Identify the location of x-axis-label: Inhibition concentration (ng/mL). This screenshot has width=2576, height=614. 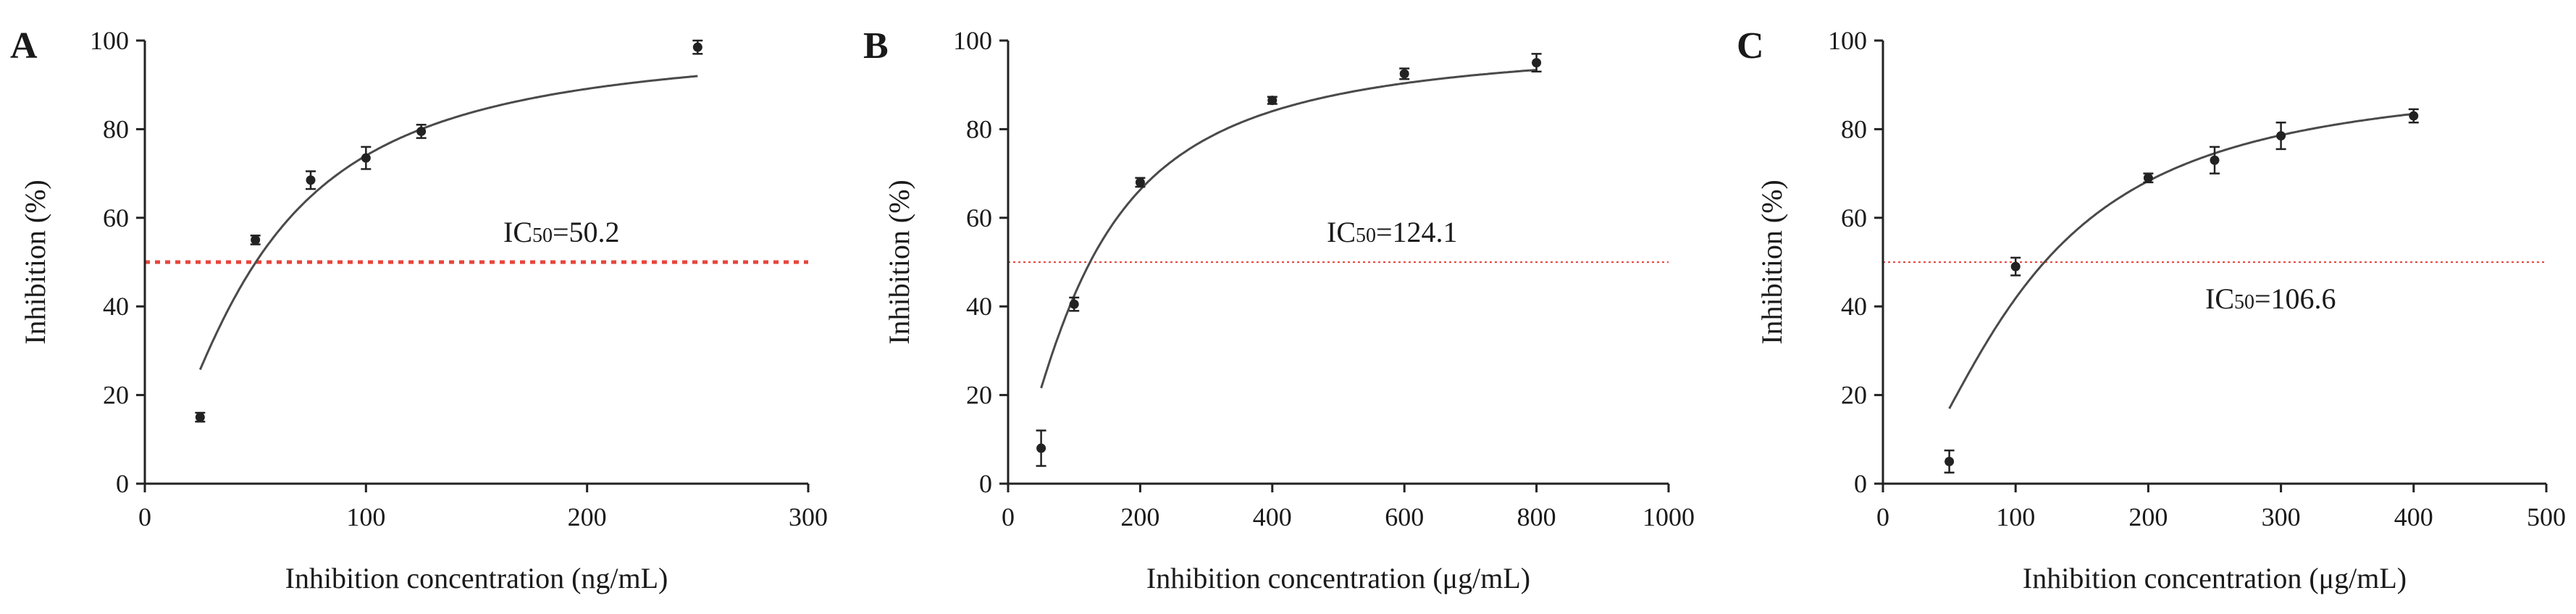
(476, 578).